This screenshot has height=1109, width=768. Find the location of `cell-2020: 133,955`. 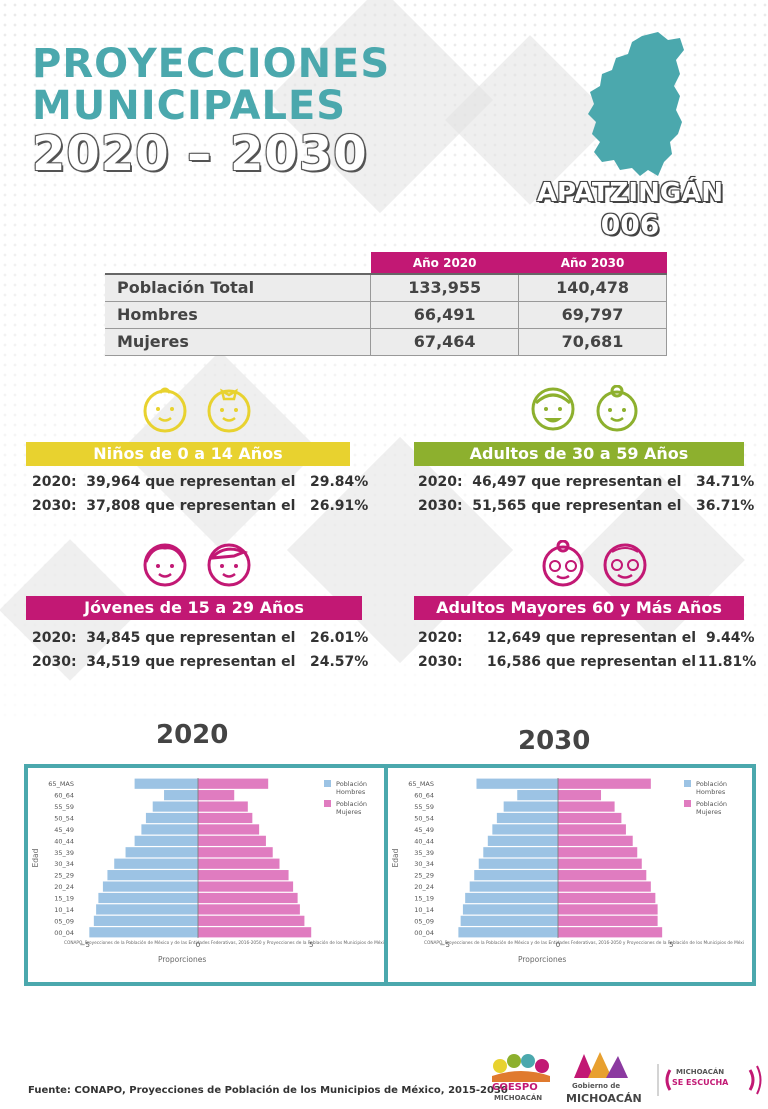

cell-2020: 133,955 is located at coordinates (445, 287).